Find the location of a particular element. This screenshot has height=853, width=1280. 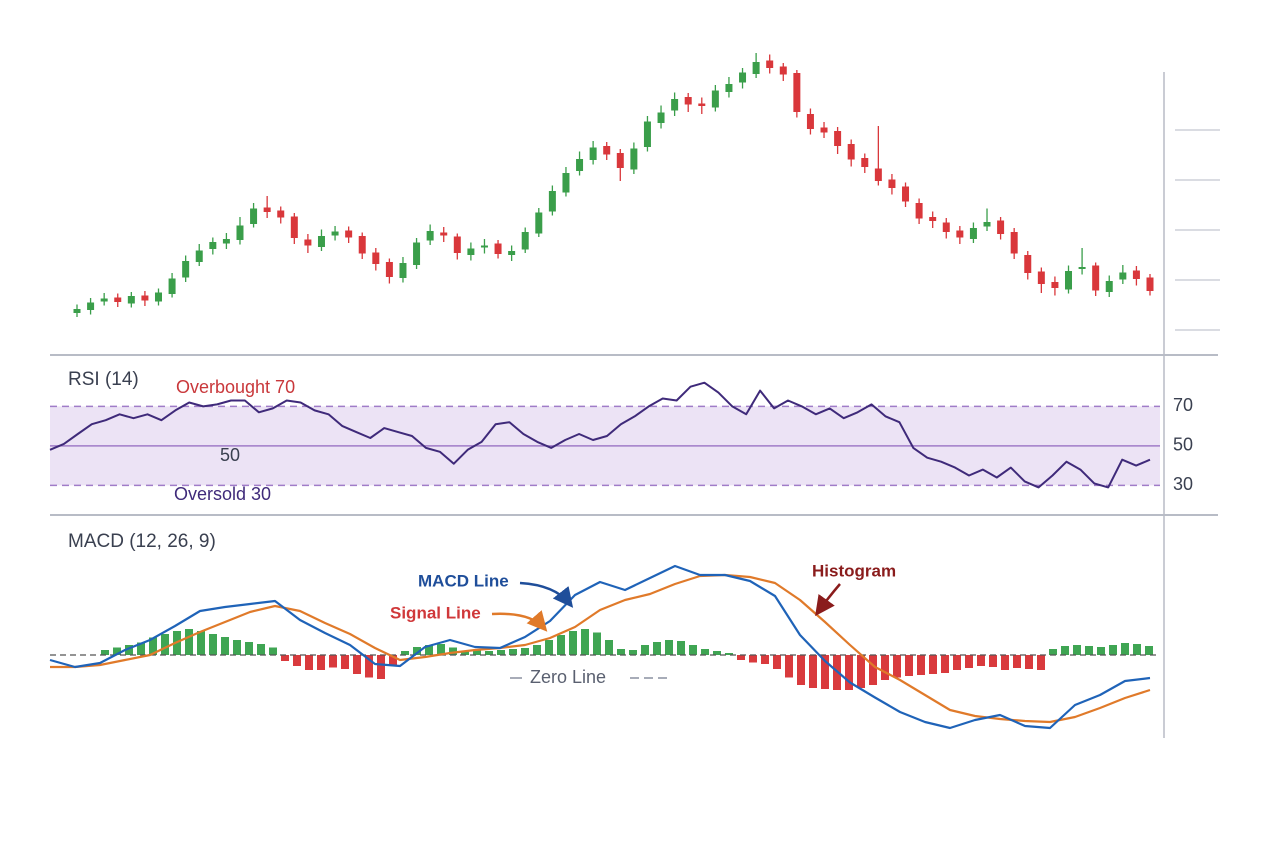

macd-title: MACD (12, 26, 9) is located at coordinates (142, 541).